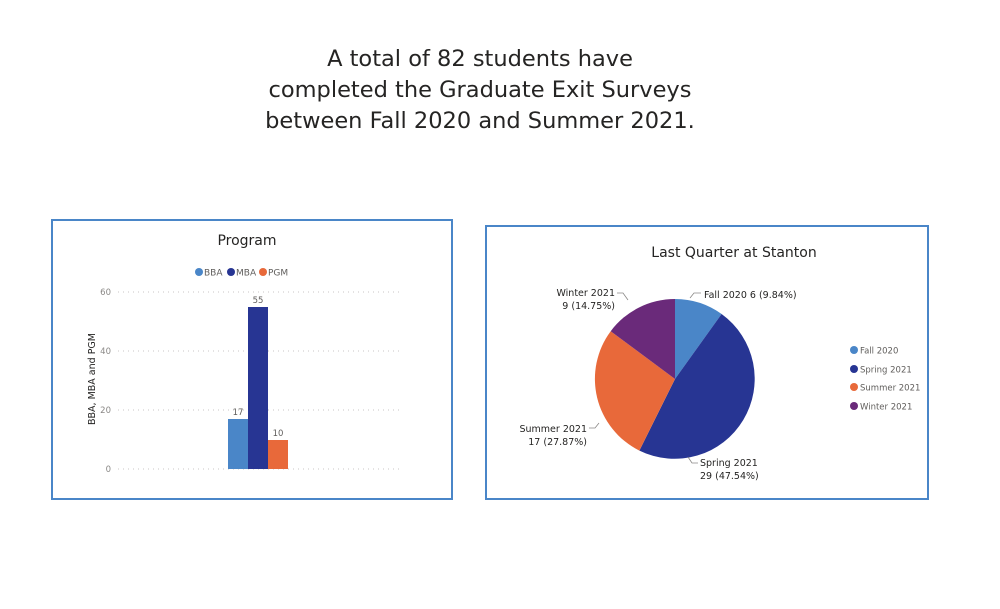 This screenshot has height=609, width=1000. What do you see at coordinates (105, 411) in the screenshot?
I see `svg-text: 20` at bounding box center [105, 411].